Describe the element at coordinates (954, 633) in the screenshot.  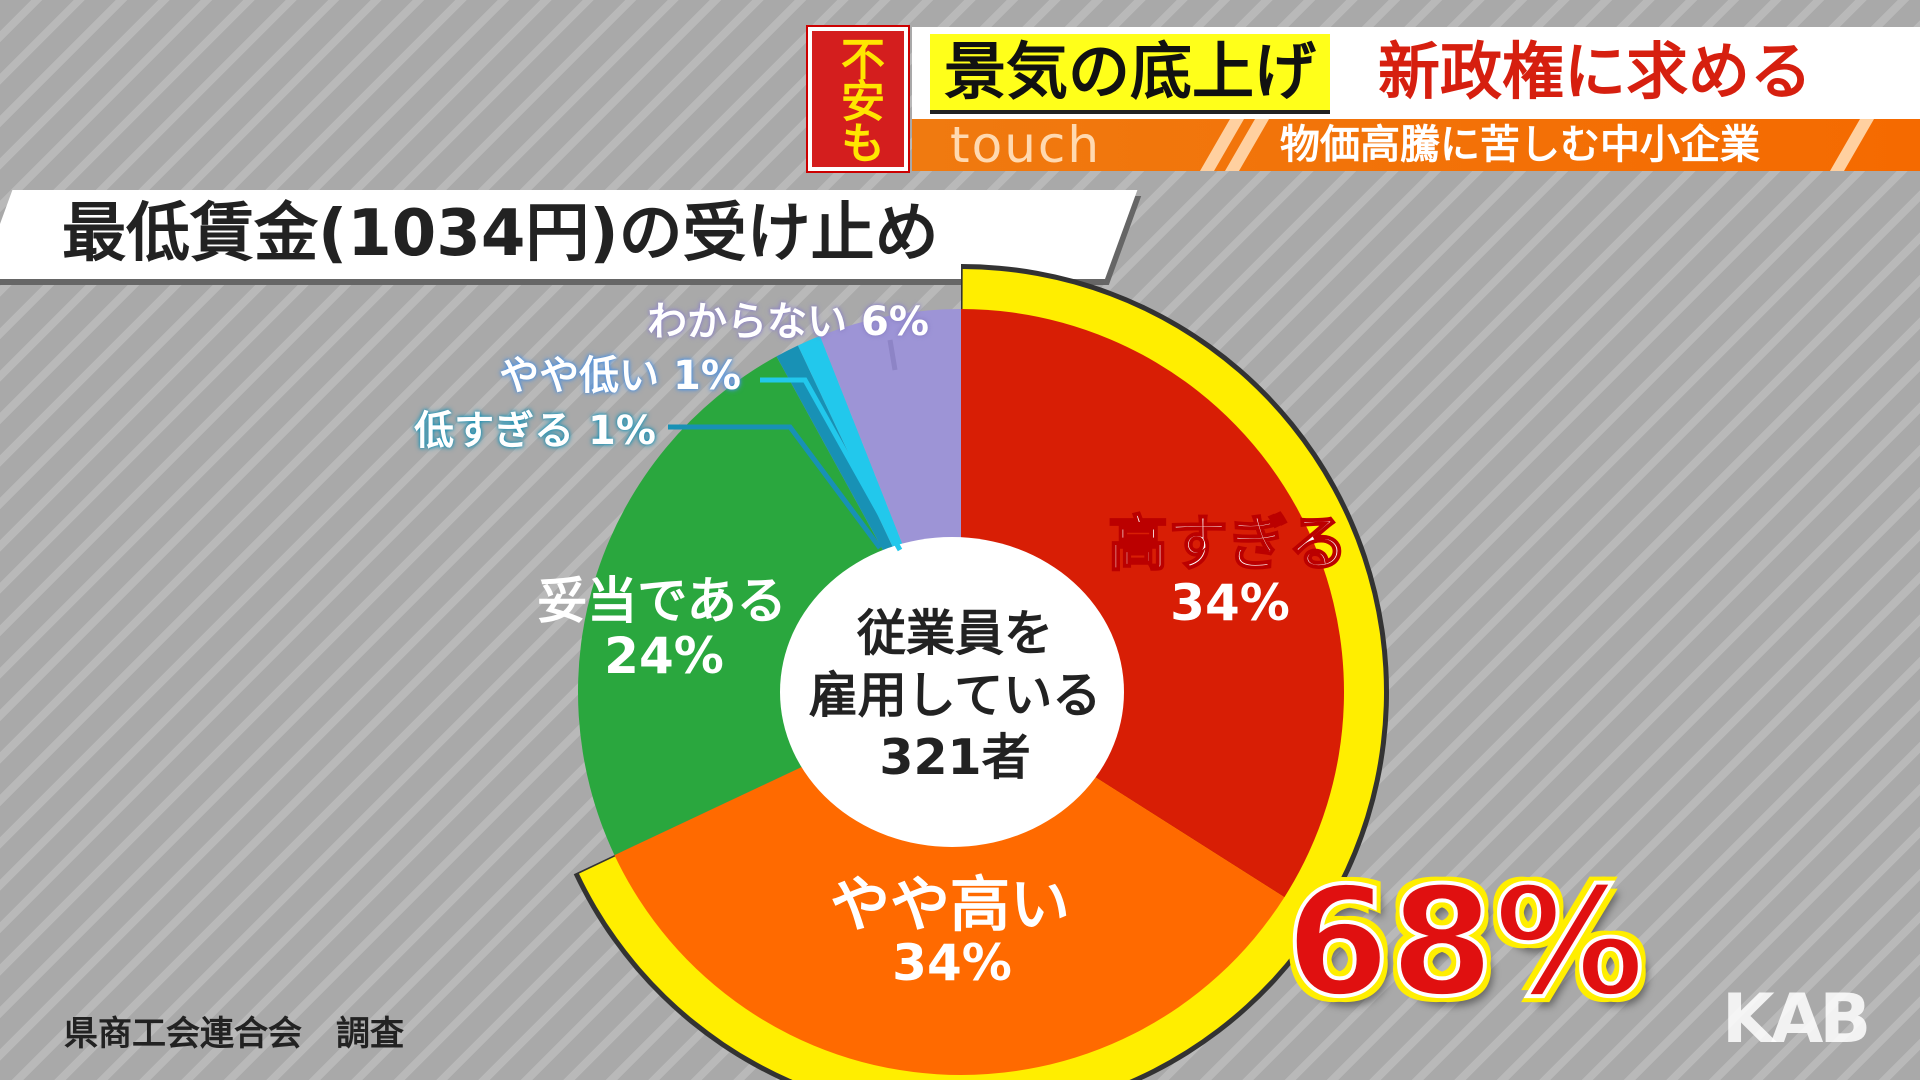
I see `center-line: 従業員を` at that location.